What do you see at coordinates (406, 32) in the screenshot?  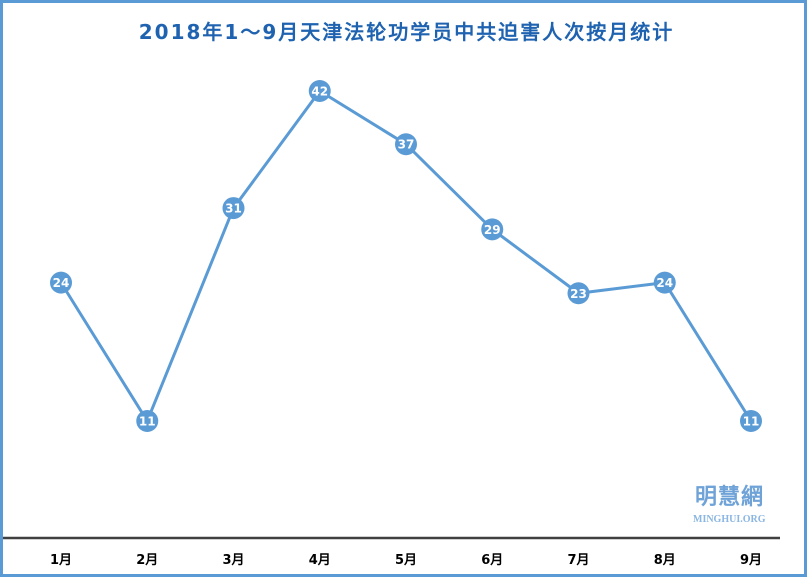 I see `chart-title: 2018年1～9月天津法轮功学员中共迫害人次按月统计` at bounding box center [406, 32].